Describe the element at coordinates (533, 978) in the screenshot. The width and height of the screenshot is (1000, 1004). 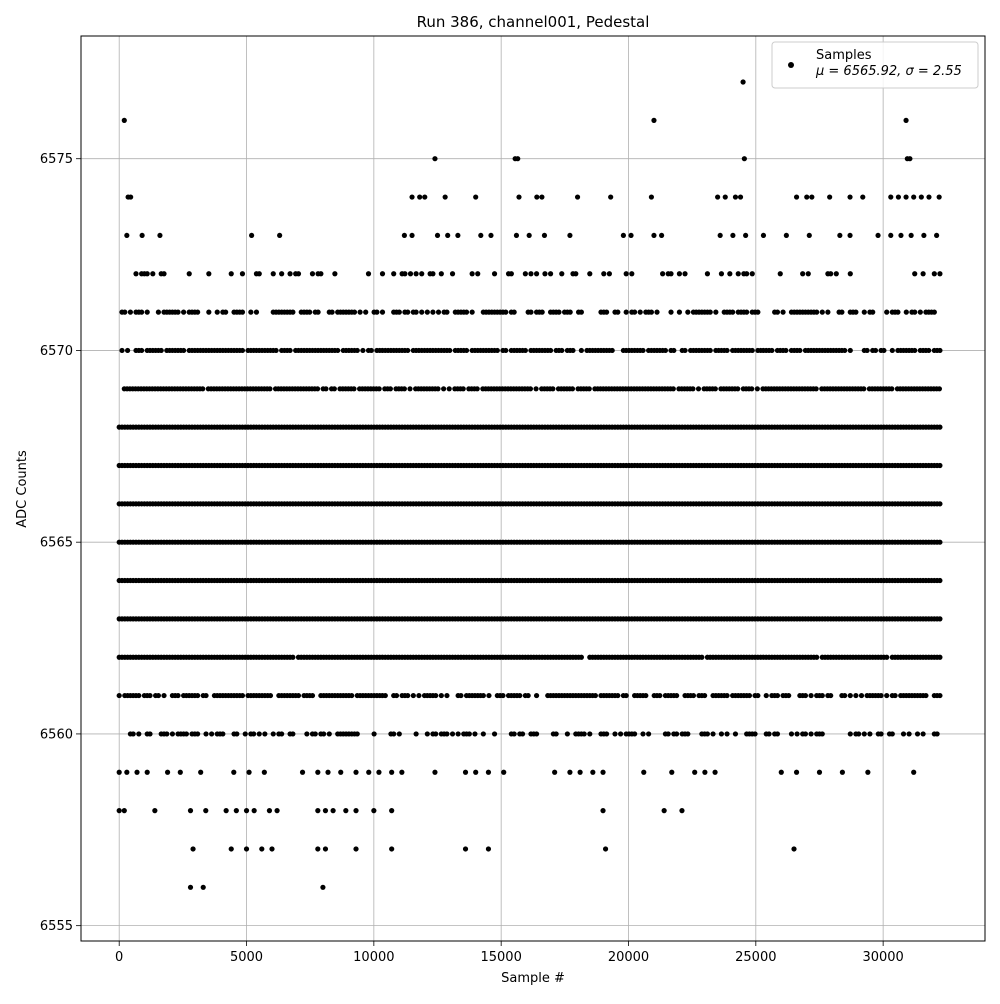
I see `x-axis-label: Sample #` at that location.